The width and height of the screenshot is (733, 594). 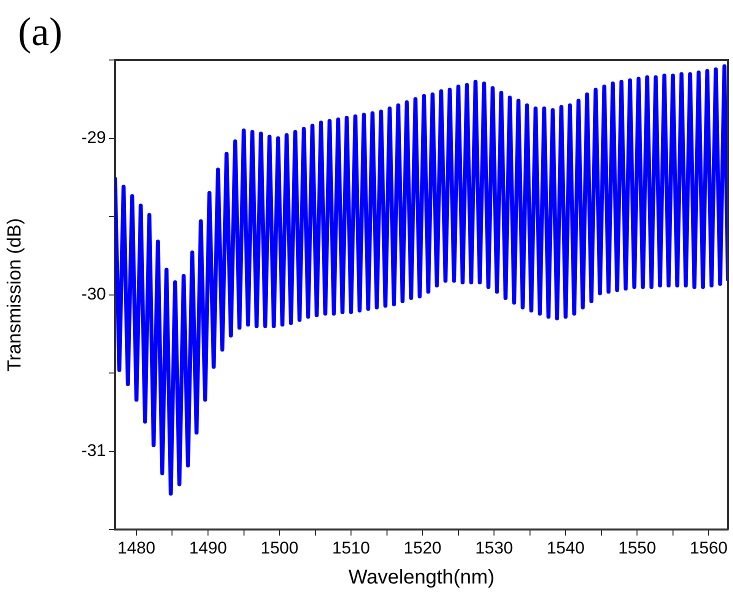 I want to click on x-tick-label: 1520, so click(x=423, y=548).